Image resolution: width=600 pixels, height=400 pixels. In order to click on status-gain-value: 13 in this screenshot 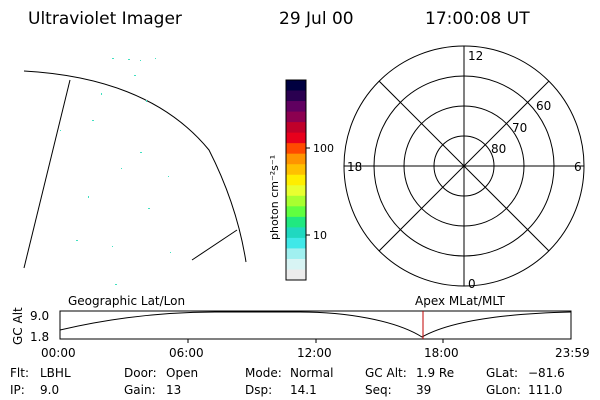, I will do `click(174, 390)`.